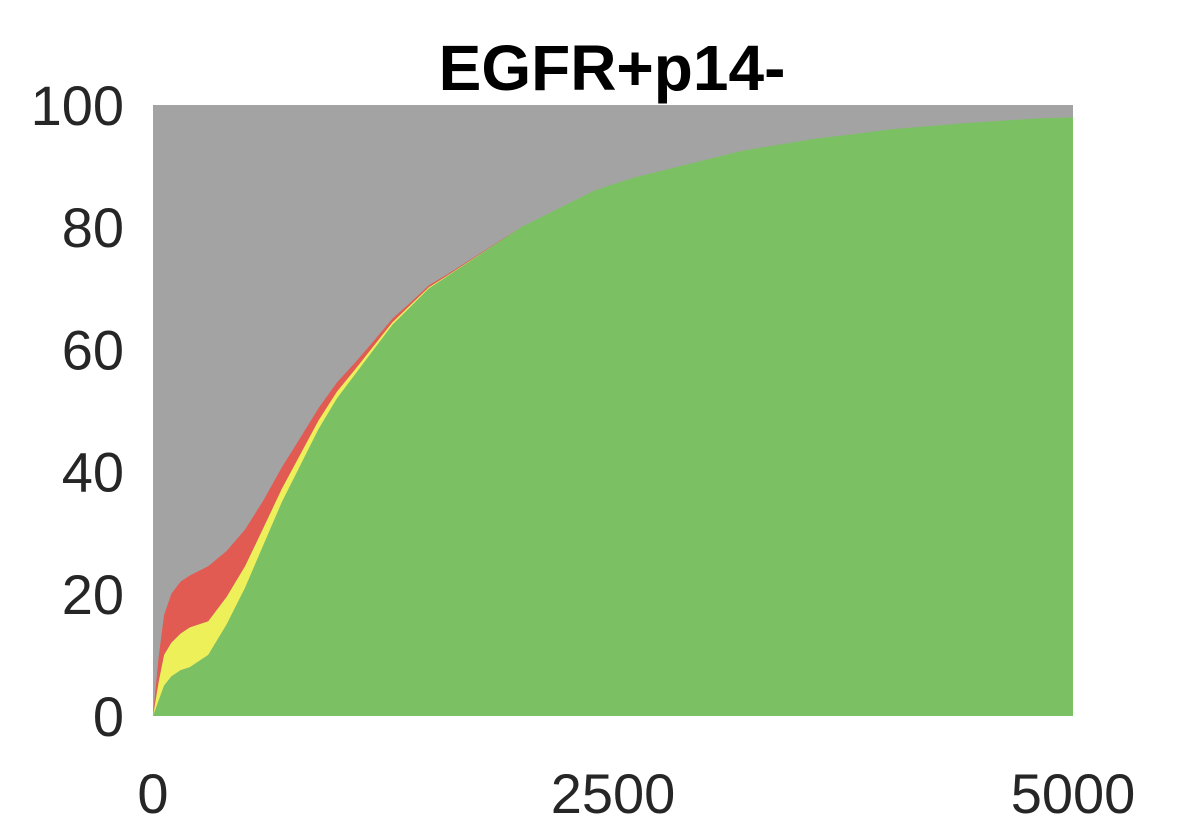  Describe the element at coordinates (93, 594) in the screenshot. I see `y-tick-label: 20` at that location.